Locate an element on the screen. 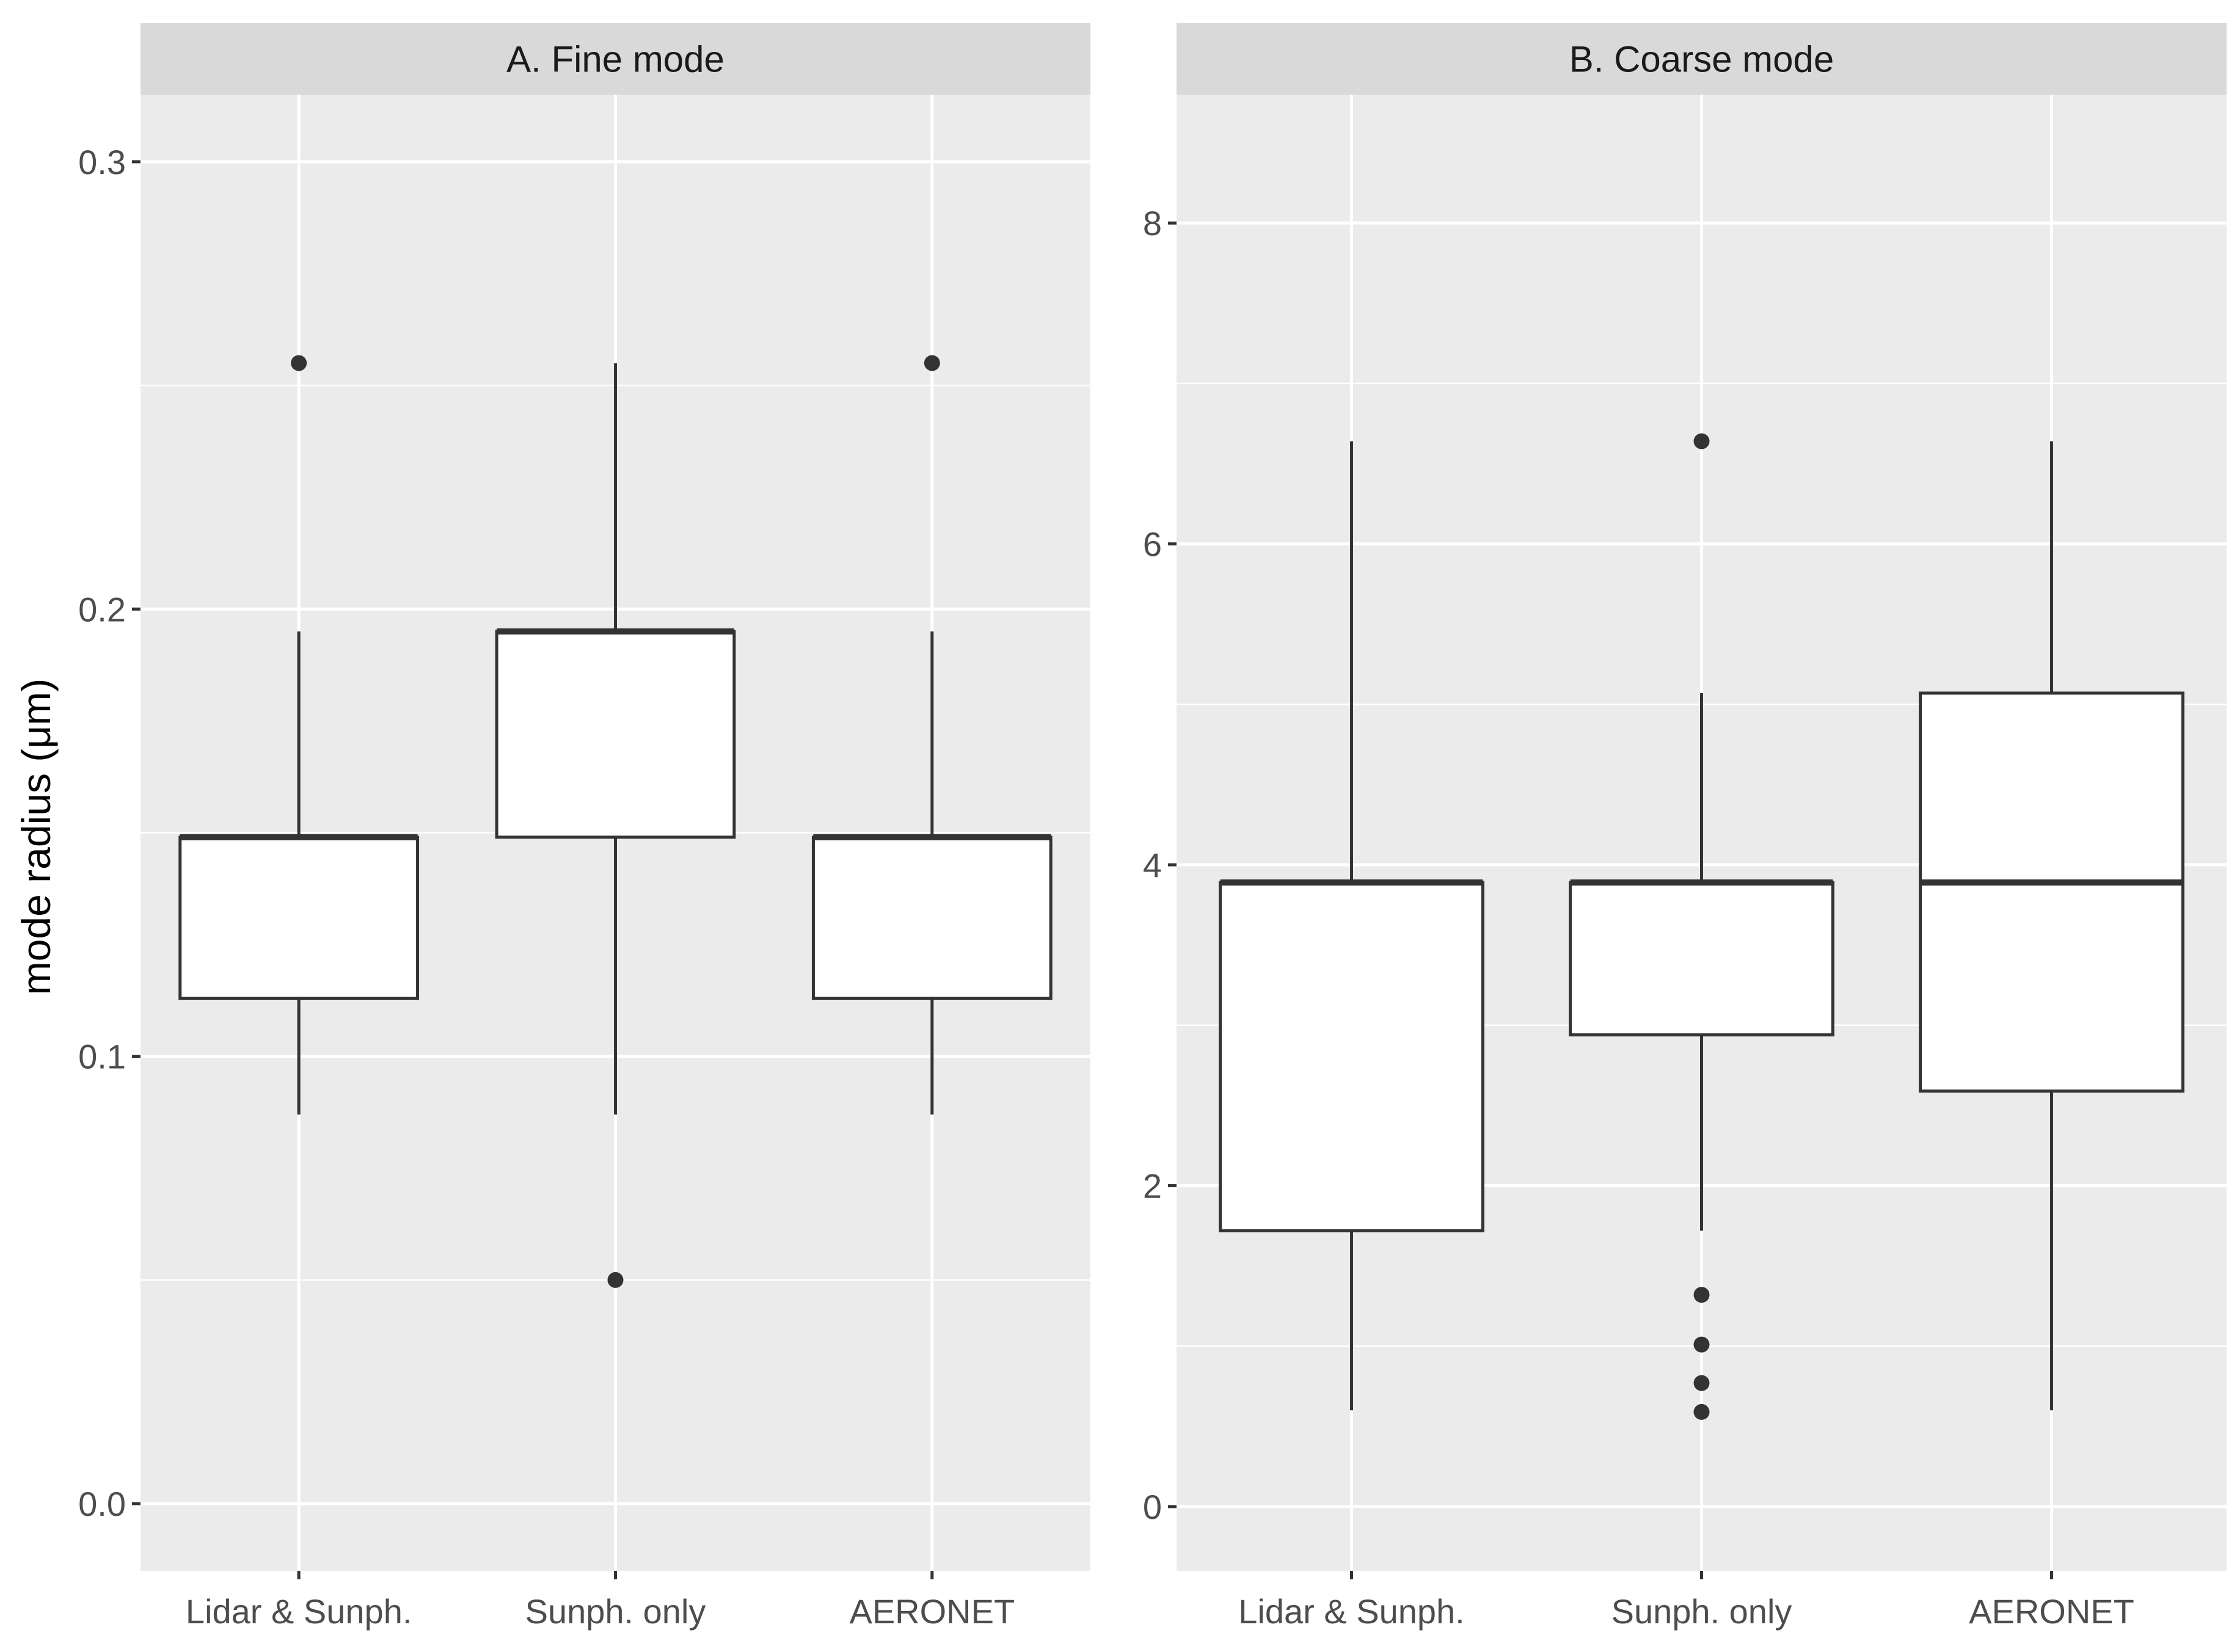 This screenshot has width=2237, height=1652. panel-title-fine-mode: A. Fine mode is located at coordinates (615, 60).